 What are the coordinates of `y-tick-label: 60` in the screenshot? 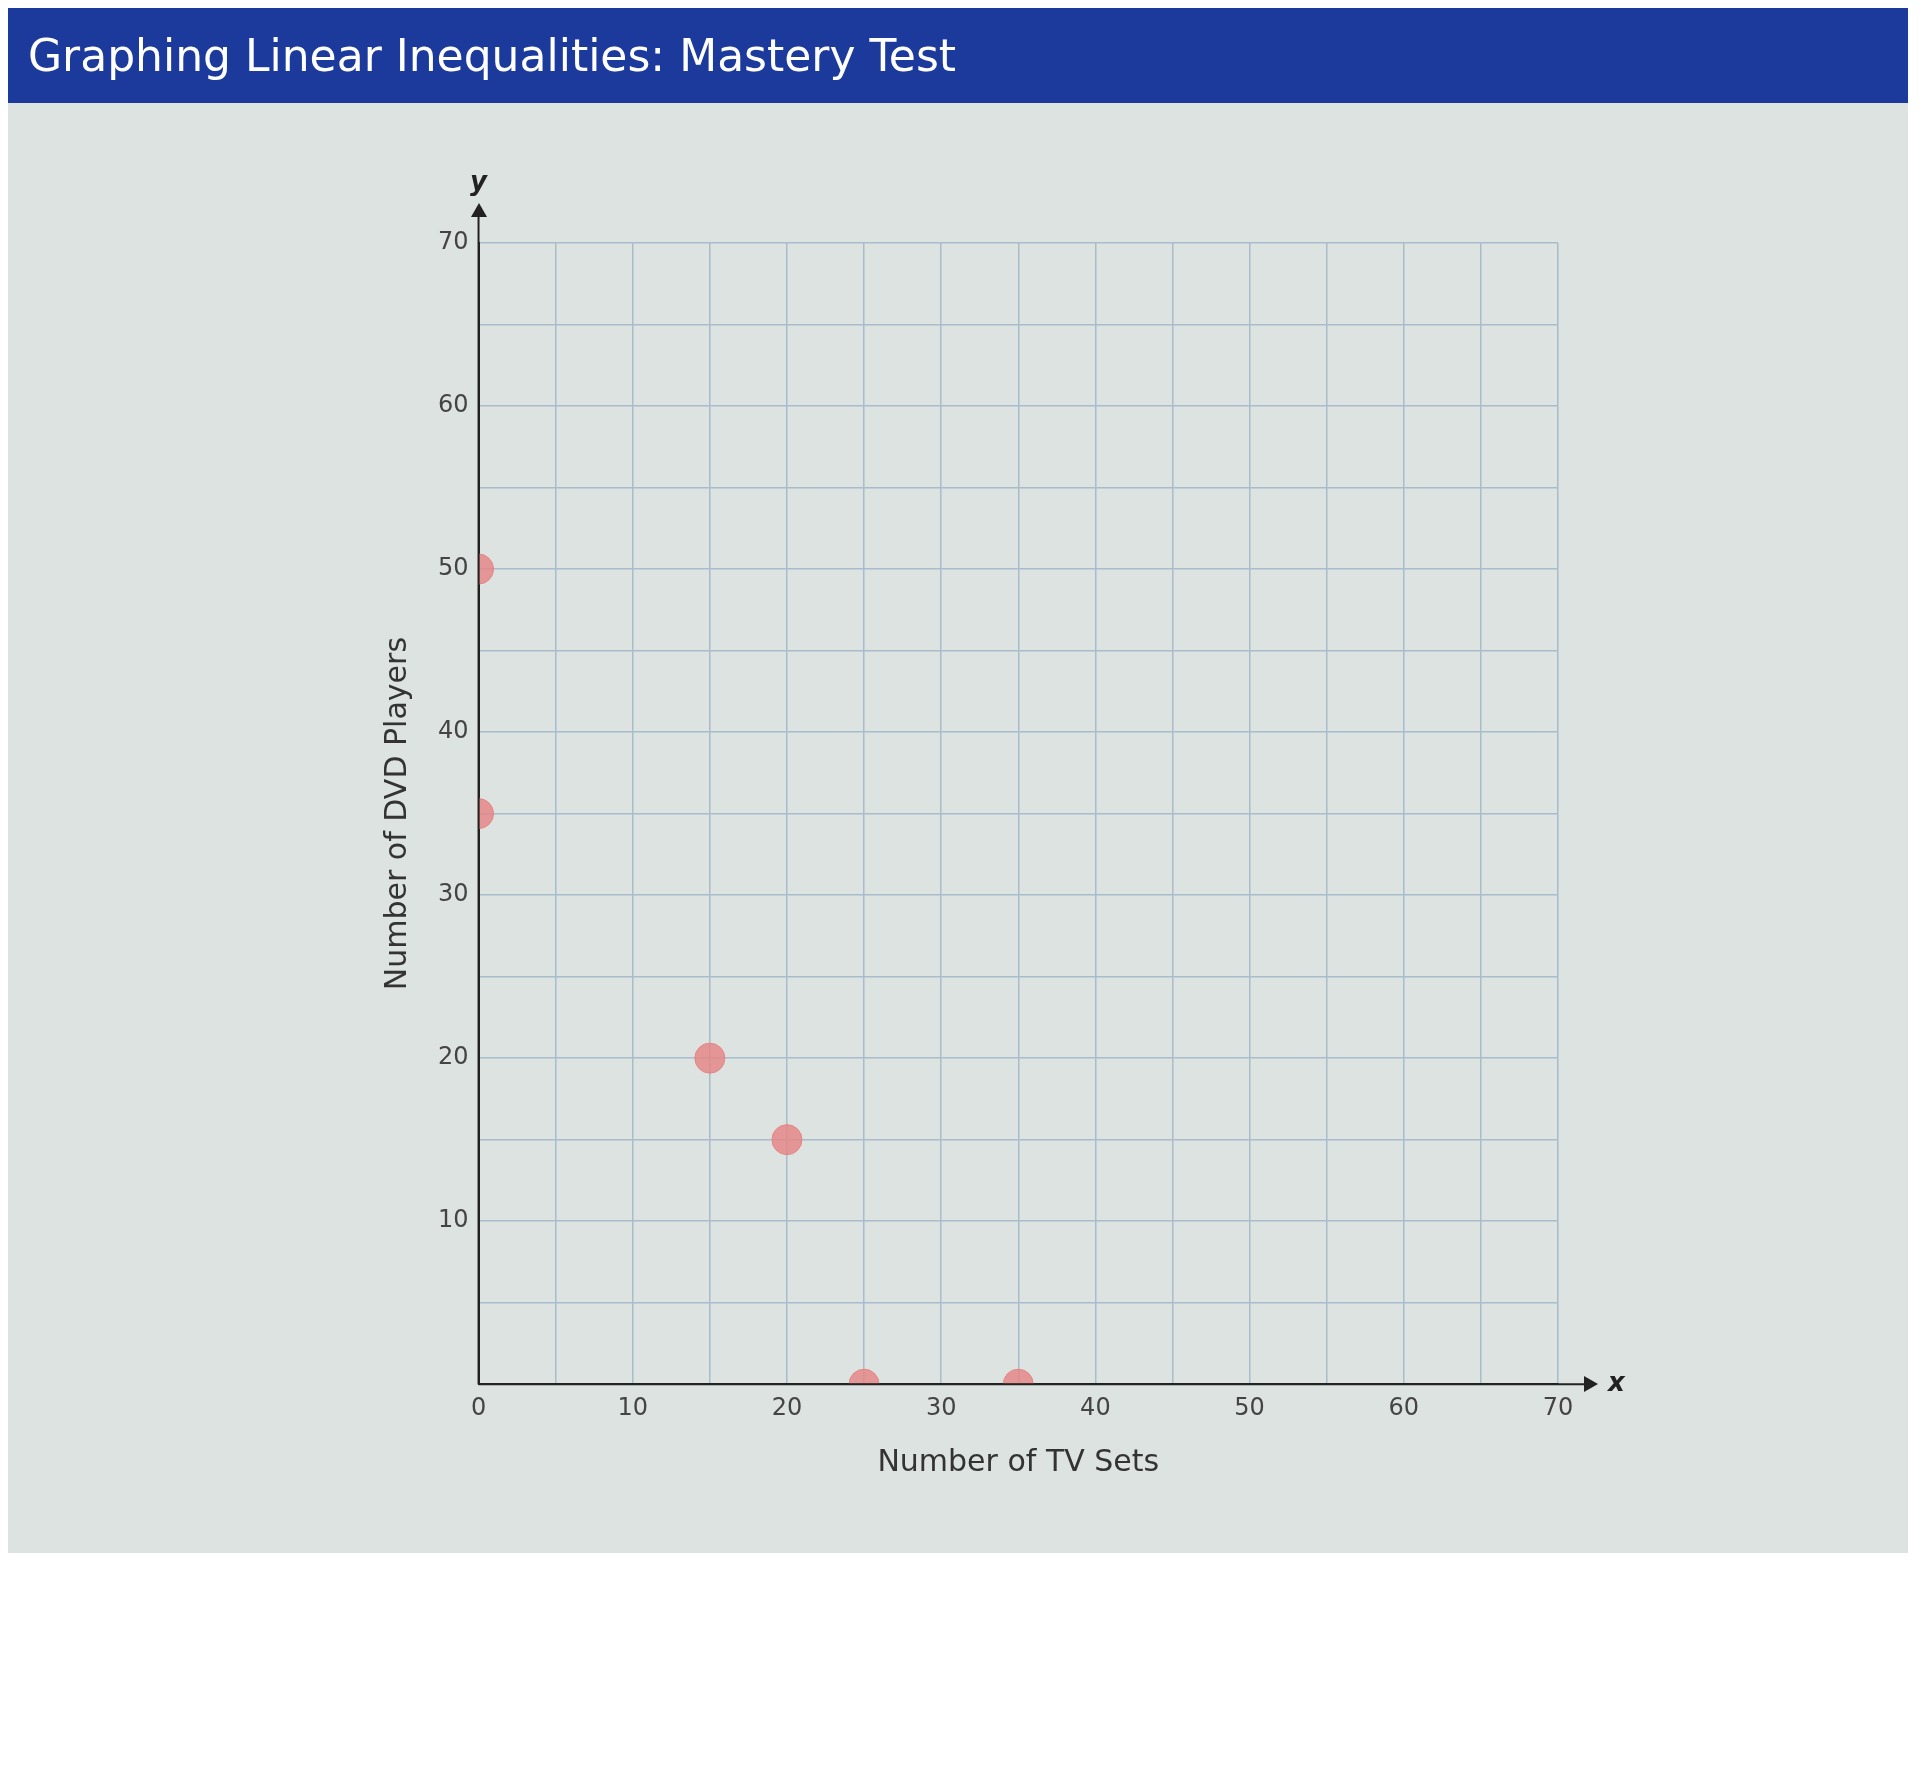 It's located at (453, 404).